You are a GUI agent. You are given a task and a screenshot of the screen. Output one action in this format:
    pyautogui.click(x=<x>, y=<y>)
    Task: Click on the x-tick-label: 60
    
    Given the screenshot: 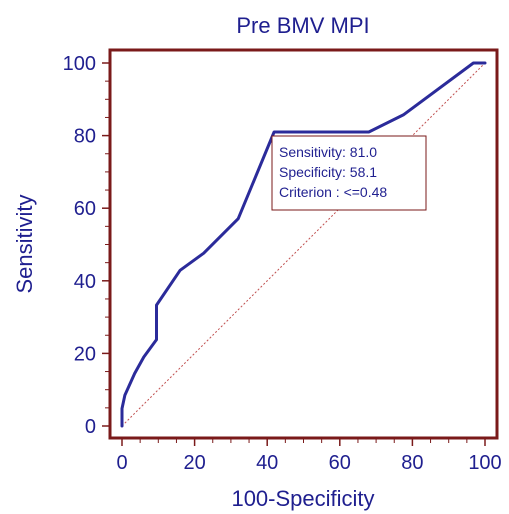 What is the action you would take?
    pyautogui.click(x=340, y=463)
    